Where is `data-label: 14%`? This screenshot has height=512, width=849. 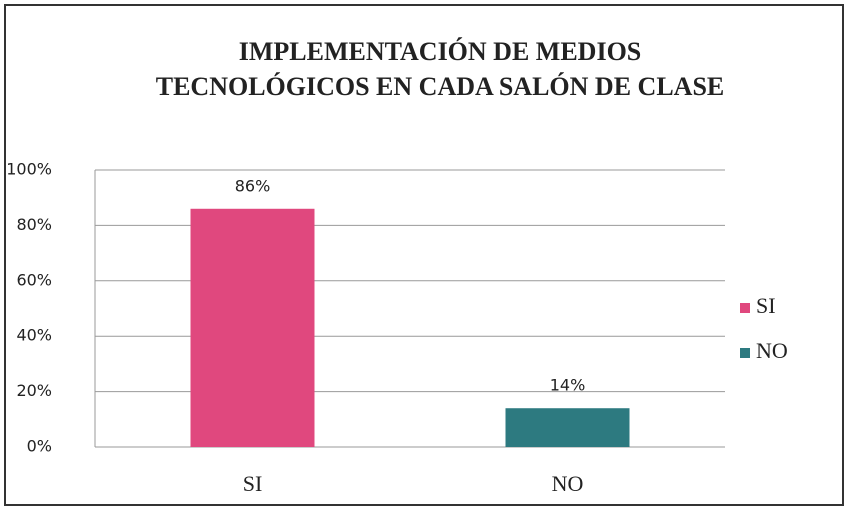 data-label: 14% is located at coordinates (568, 385).